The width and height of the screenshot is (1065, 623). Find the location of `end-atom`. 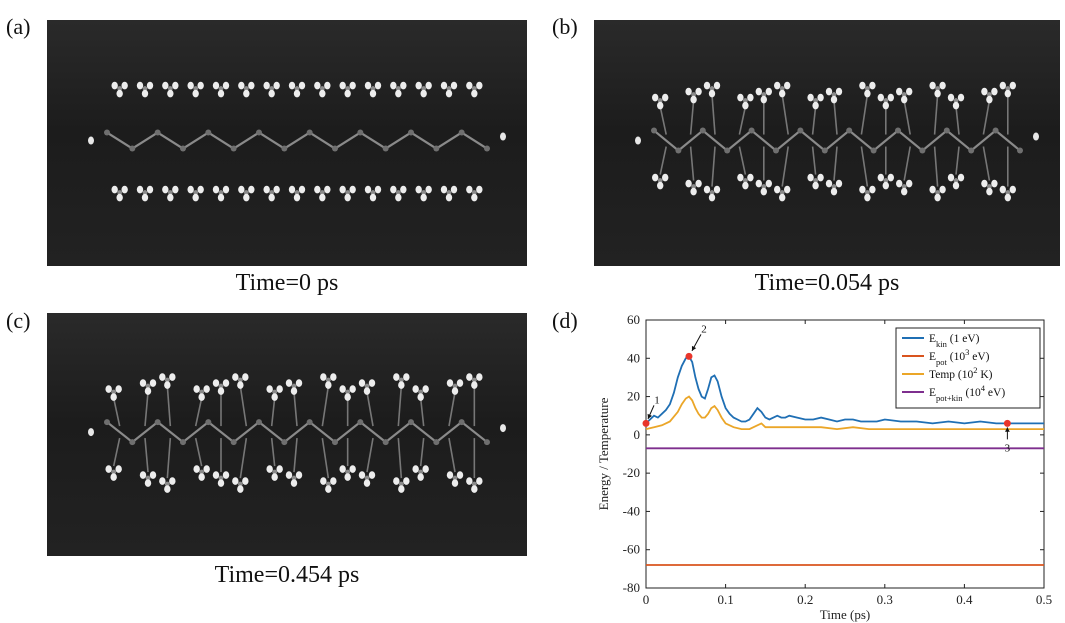

end-atom is located at coordinates (1036, 136).